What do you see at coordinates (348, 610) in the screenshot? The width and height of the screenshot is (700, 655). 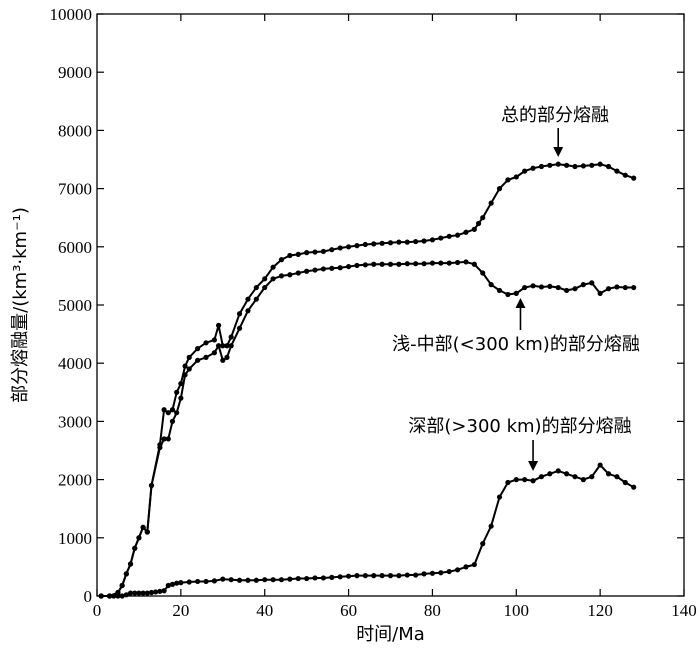 I see `x-tick-label: 60` at bounding box center [348, 610].